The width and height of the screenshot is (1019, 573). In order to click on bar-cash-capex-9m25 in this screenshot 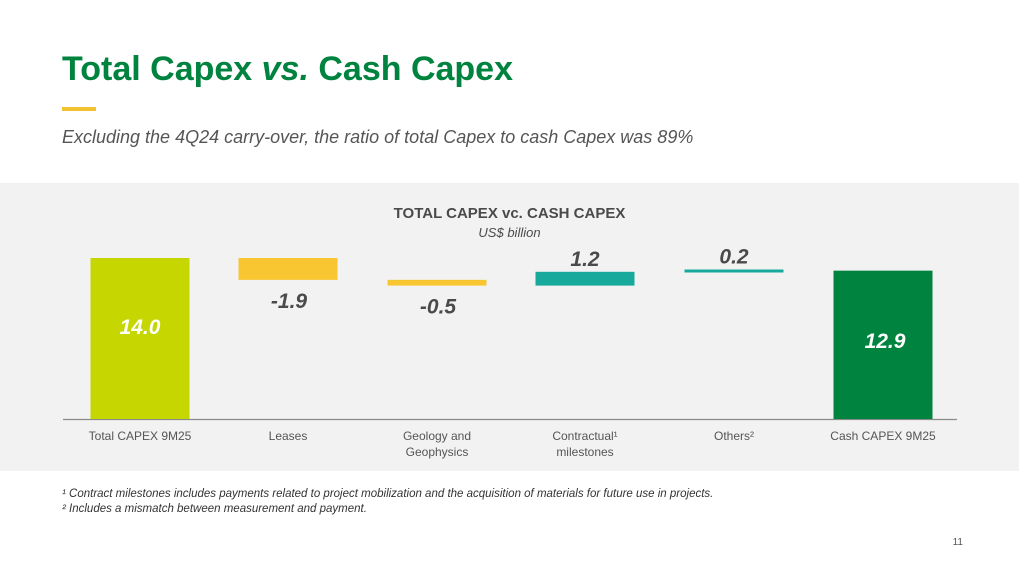, I will do `click(883, 344)`.